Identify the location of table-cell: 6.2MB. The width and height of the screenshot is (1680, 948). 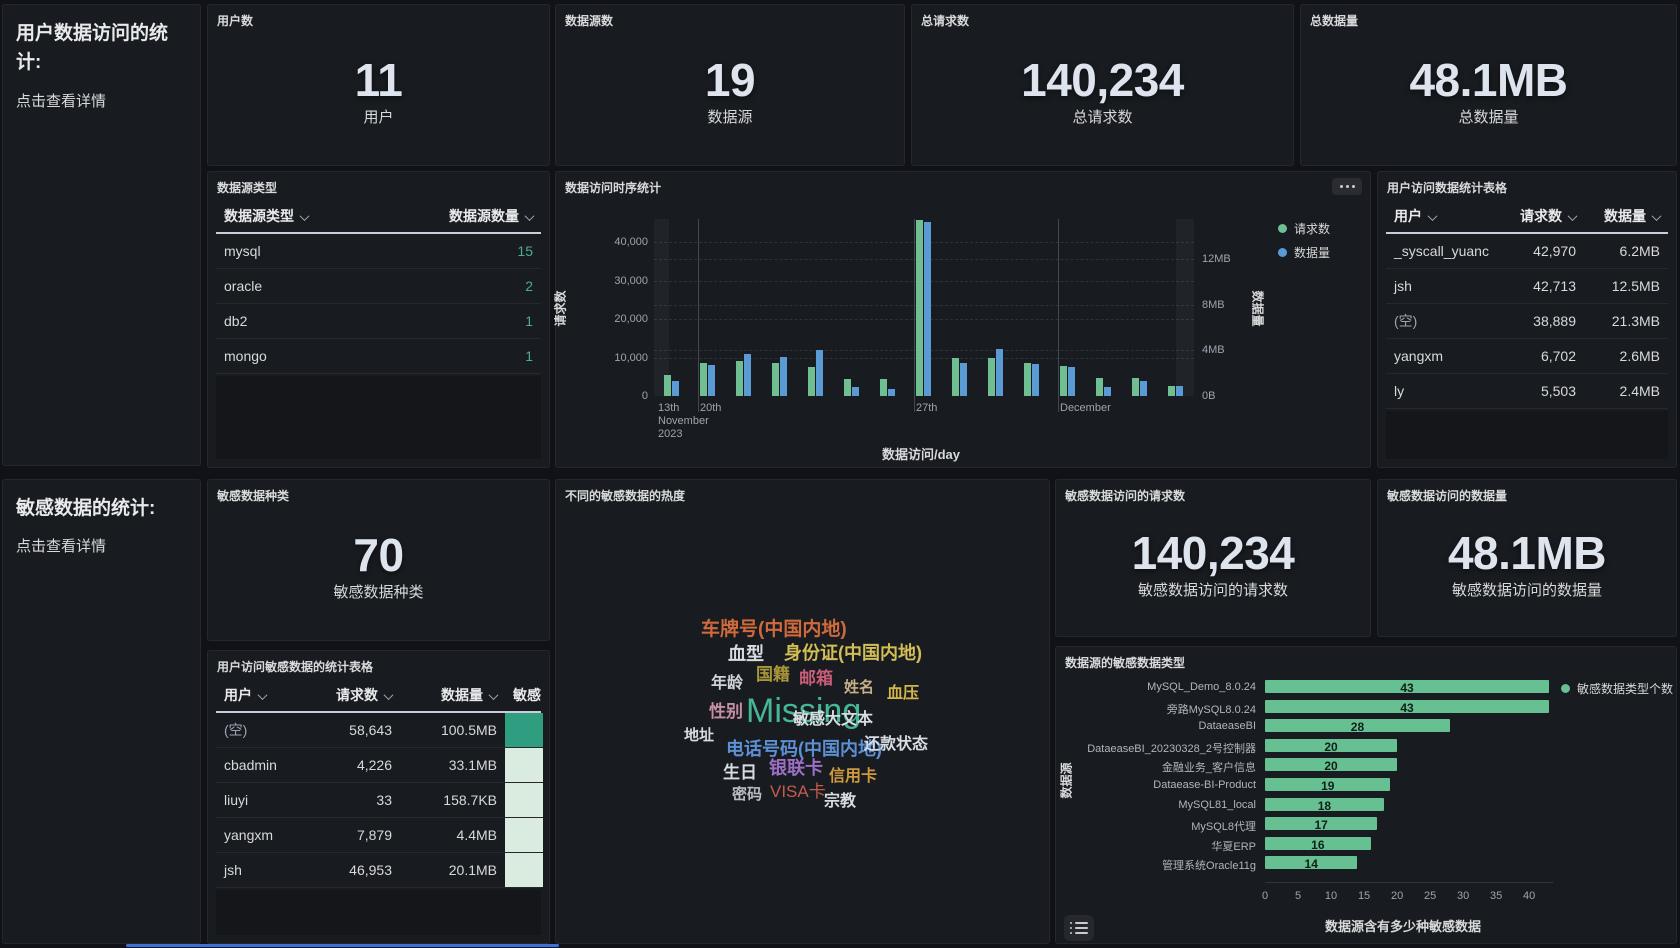
(1639, 251).